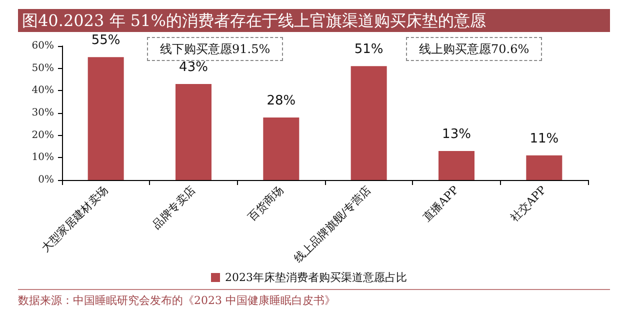 Image resolution: width=618 pixels, height=315 pixels. Describe the element at coordinates (43, 135) in the screenshot. I see `y-tick-label: 20%` at that location.